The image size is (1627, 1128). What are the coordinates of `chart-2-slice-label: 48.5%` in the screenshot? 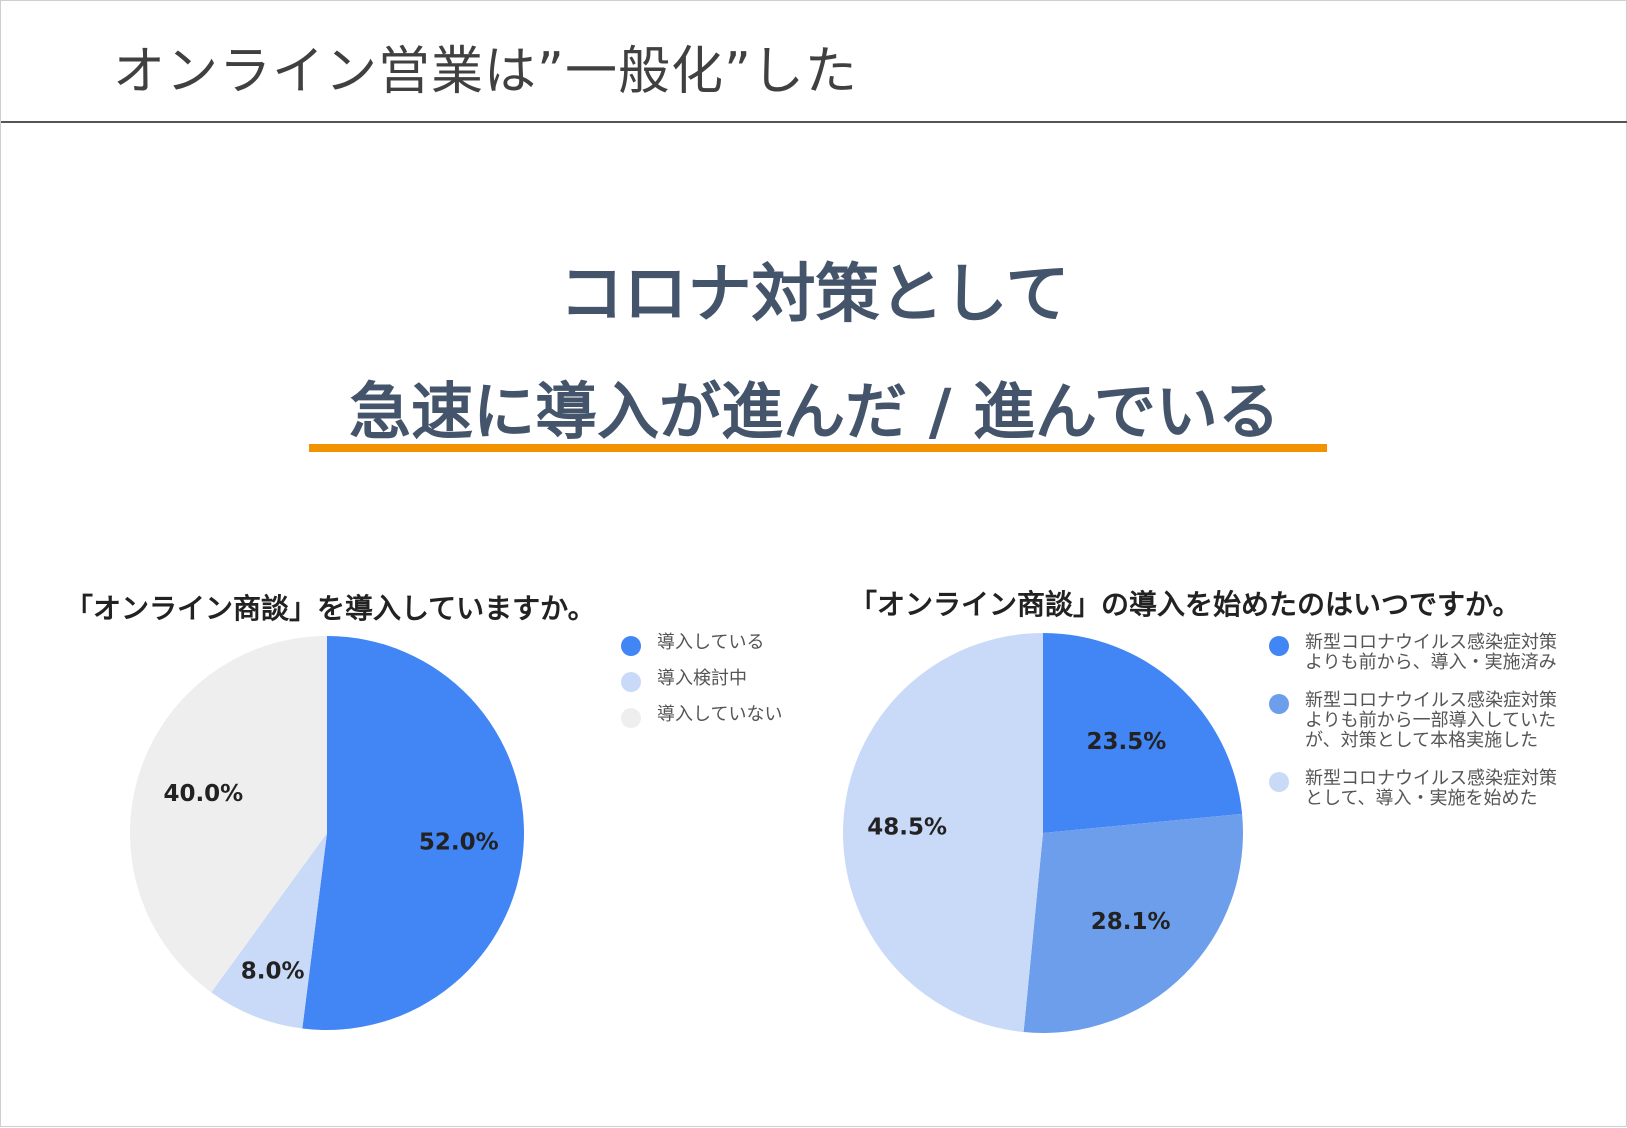 It's located at (907, 827).